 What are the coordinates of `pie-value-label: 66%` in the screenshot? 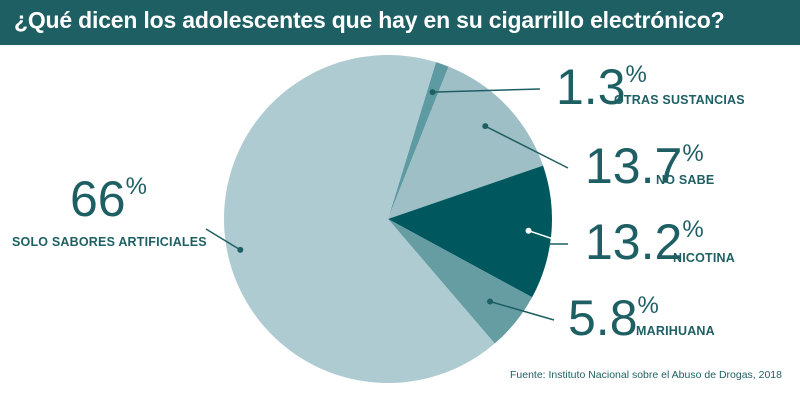 It's located at (108, 199).